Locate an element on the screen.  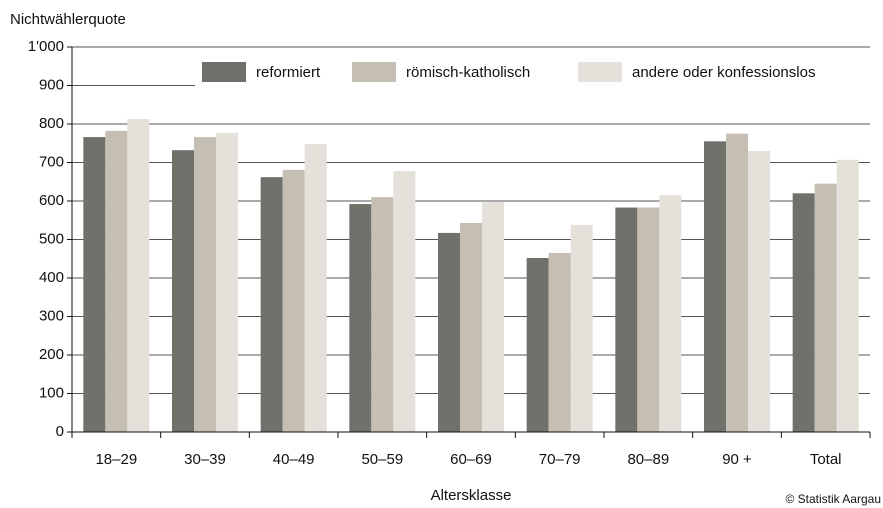
y-tick-label: 300 is located at coordinates (51, 315).